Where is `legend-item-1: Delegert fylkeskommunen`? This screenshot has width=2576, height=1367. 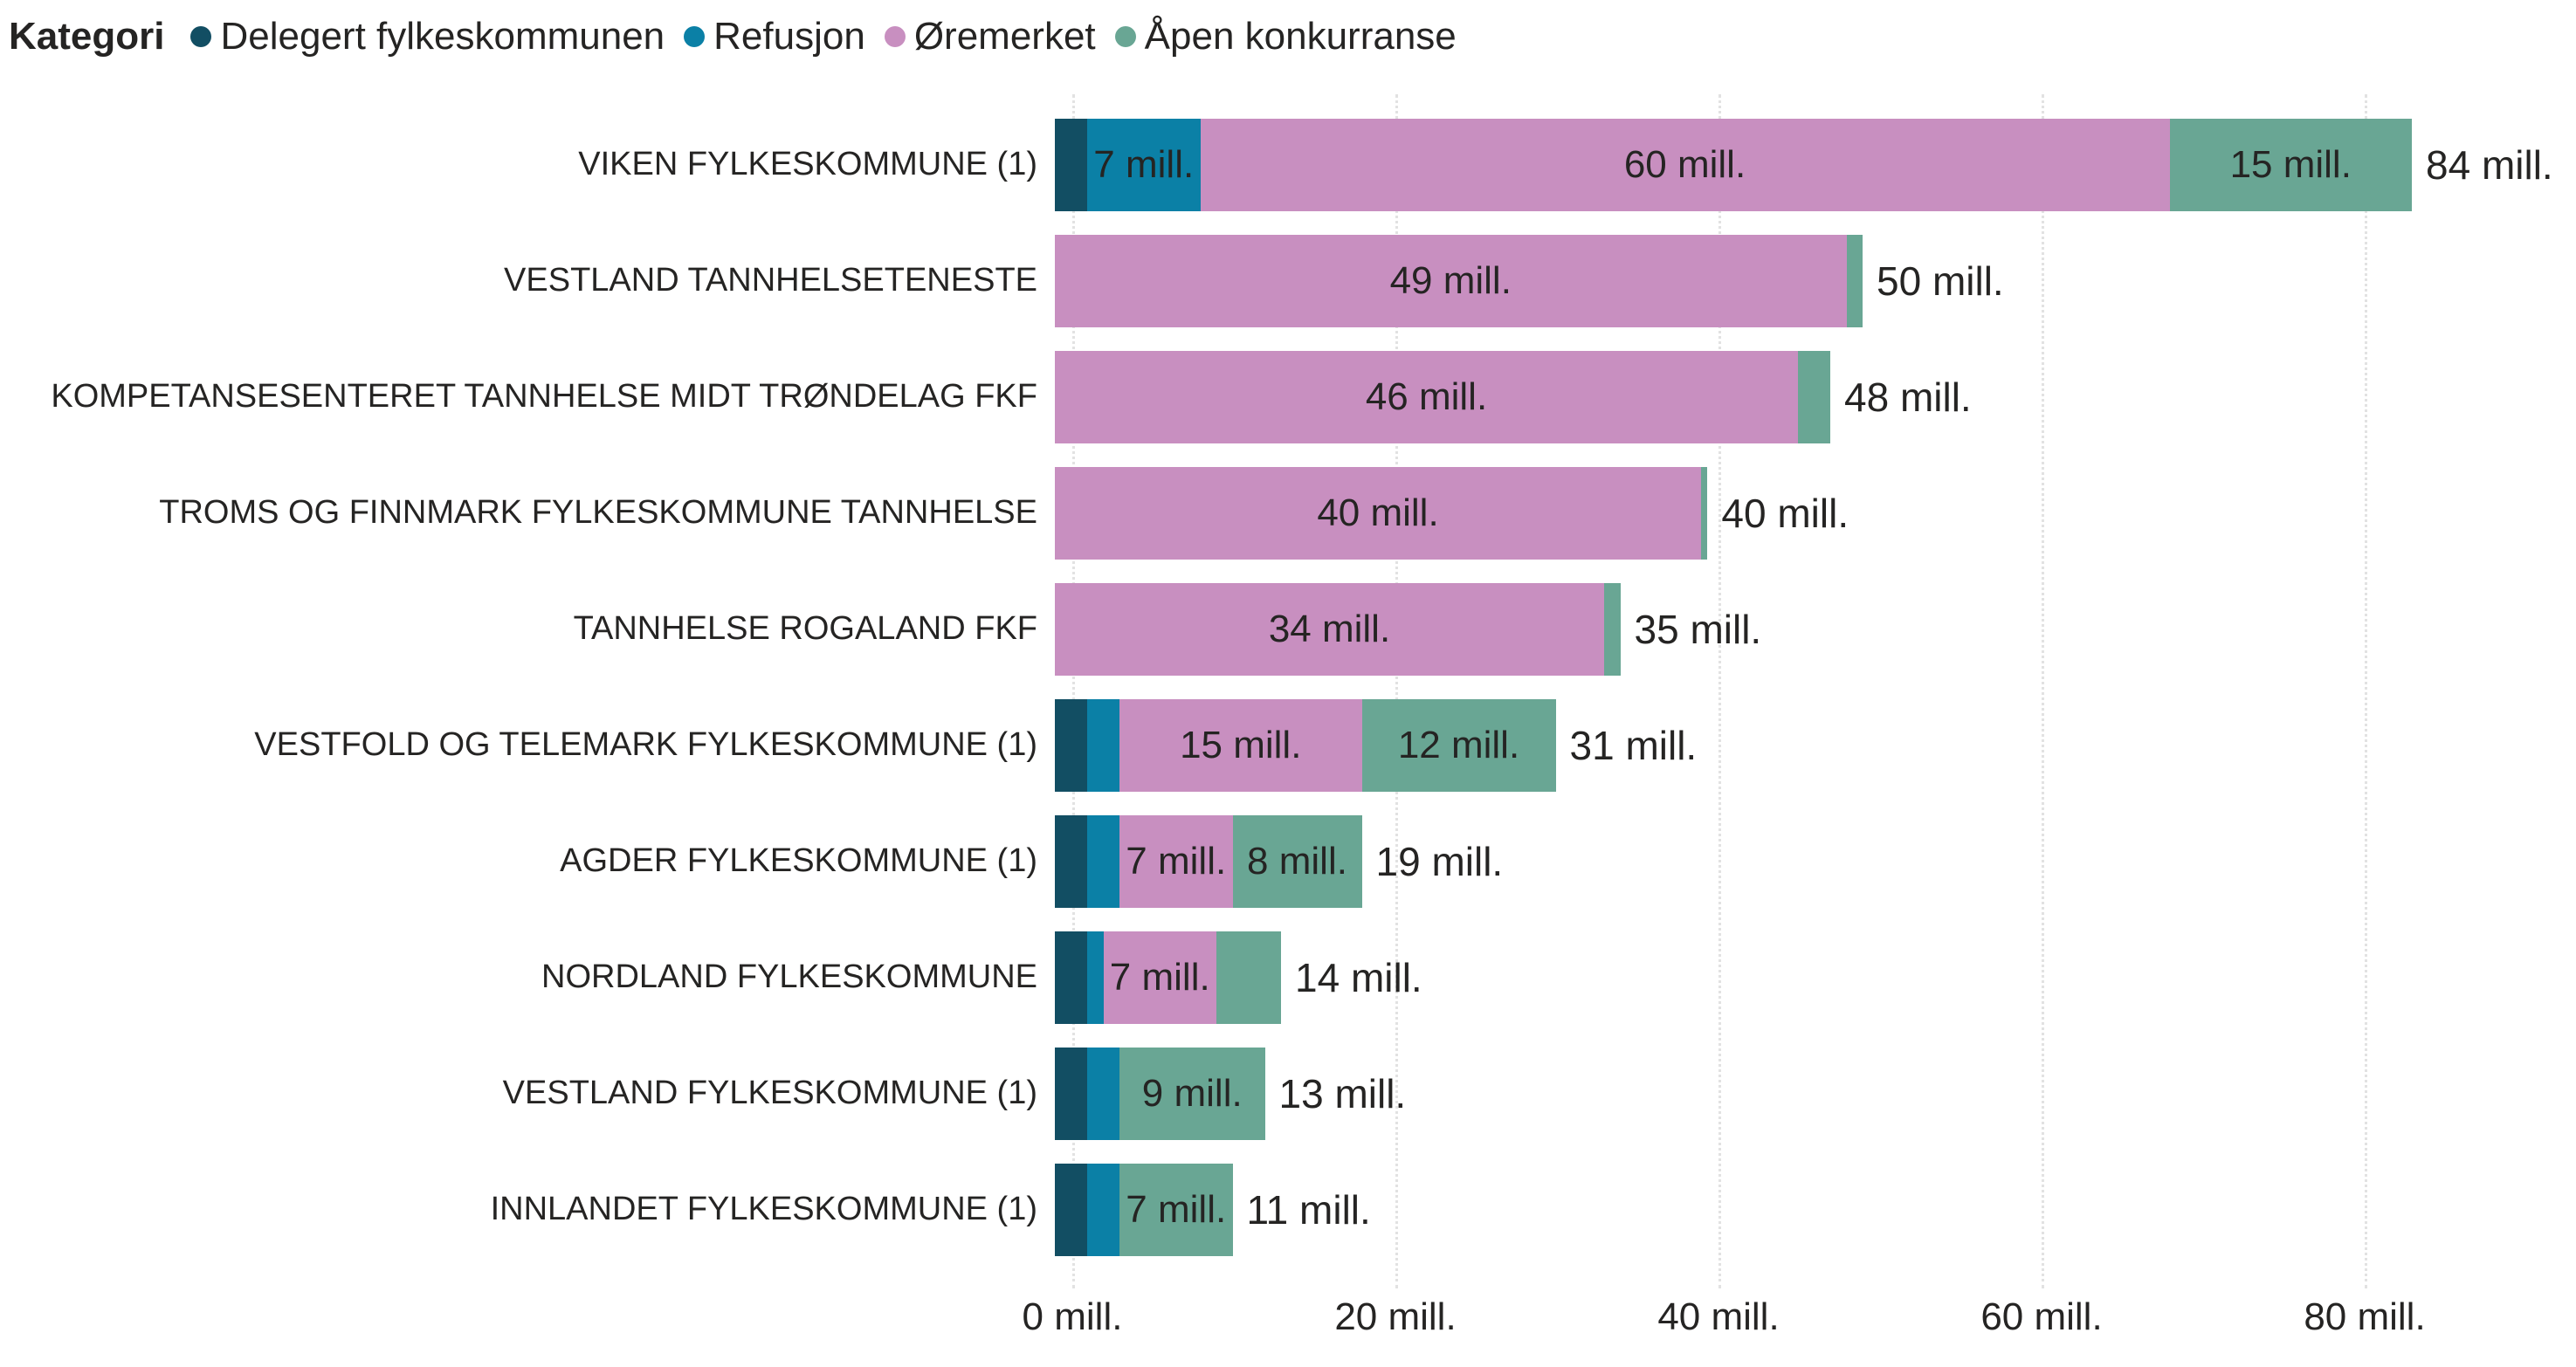 legend-item-1: Delegert fylkeskommunen is located at coordinates (427, 36).